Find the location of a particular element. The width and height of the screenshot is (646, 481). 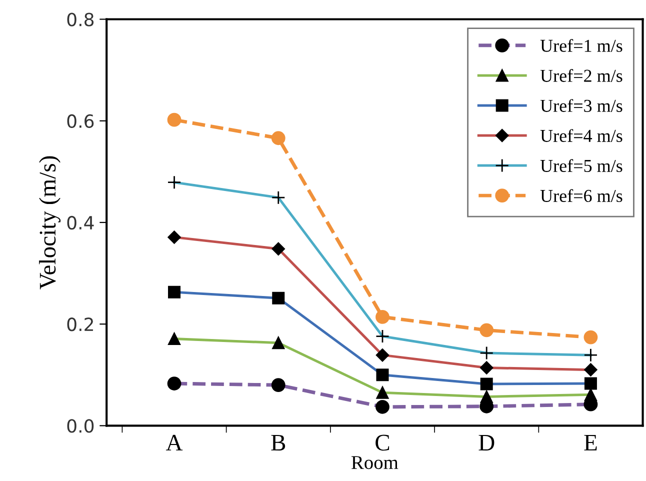

legend-label: Uref=2 m/s is located at coordinates (581, 75).